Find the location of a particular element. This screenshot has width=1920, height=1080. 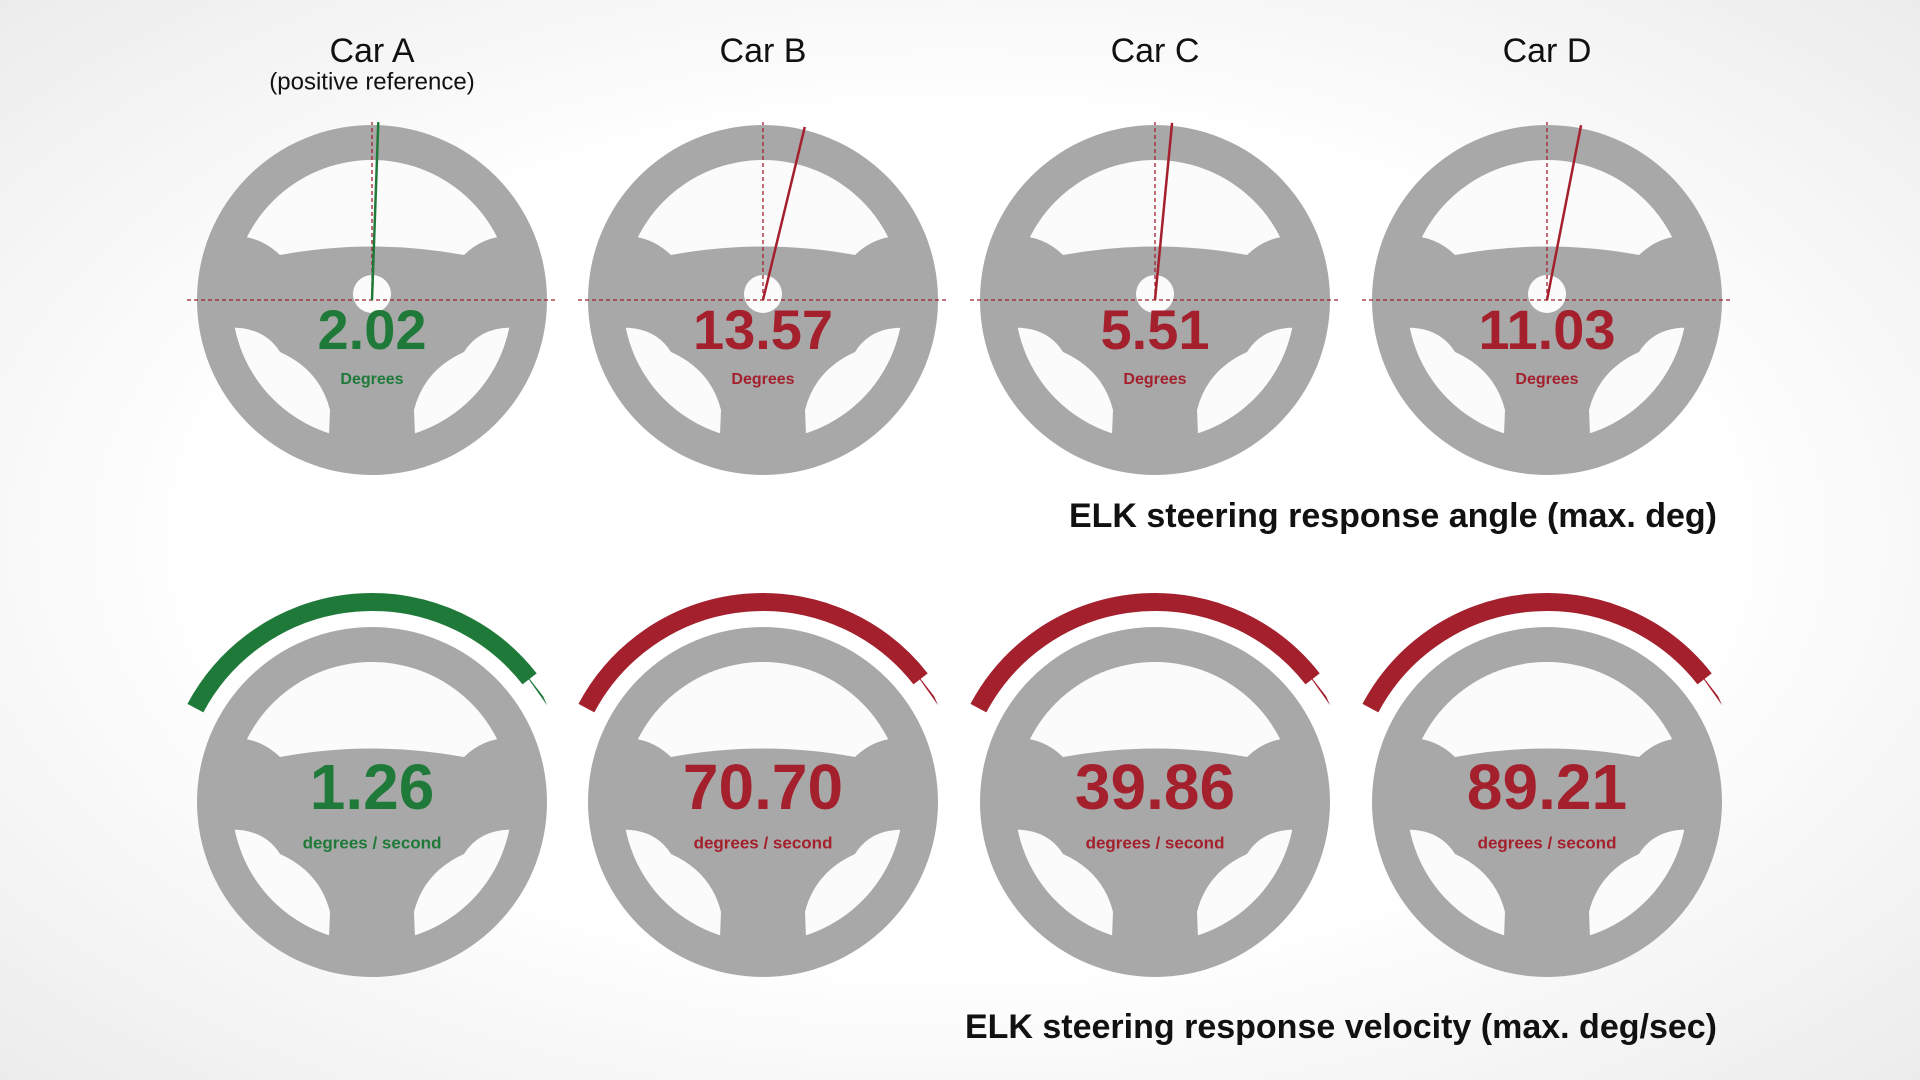

angle-caption: ELK steering response angle (max. deg) is located at coordinates (1393, 516).